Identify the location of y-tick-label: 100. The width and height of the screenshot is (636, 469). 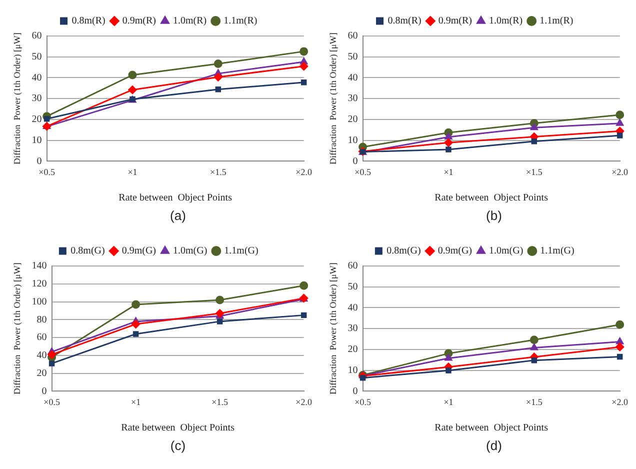
(39, 302).